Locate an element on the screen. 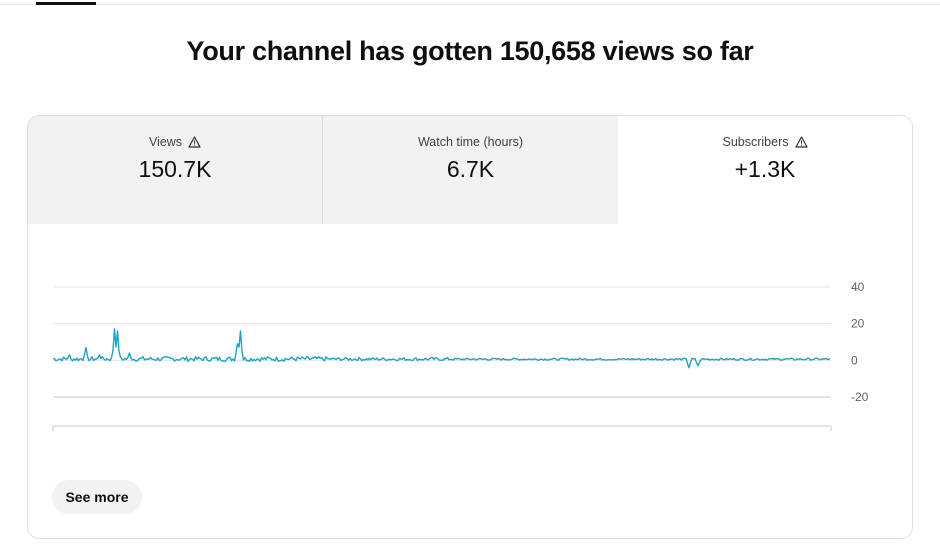 Image resolution: width=940 pixels, height=560 pixels. tab-subscribers: Subscribers +1.3K is located at coordinates (765, 170).